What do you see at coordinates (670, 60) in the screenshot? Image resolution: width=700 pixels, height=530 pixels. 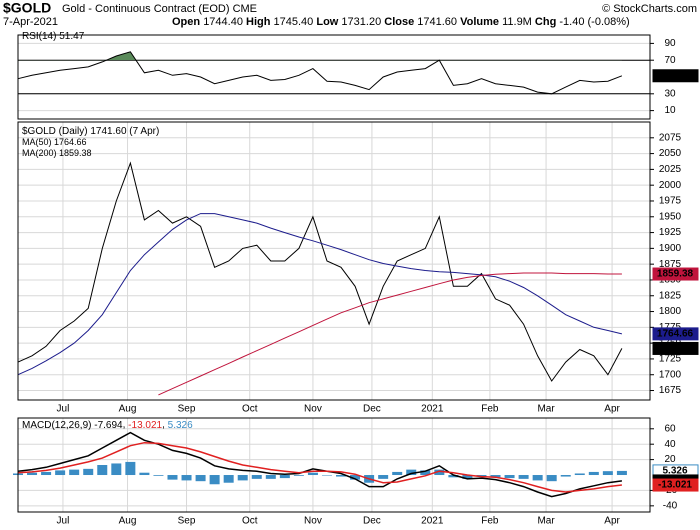 I see `y-tick-label: 70` at bounding box center [670, 60].